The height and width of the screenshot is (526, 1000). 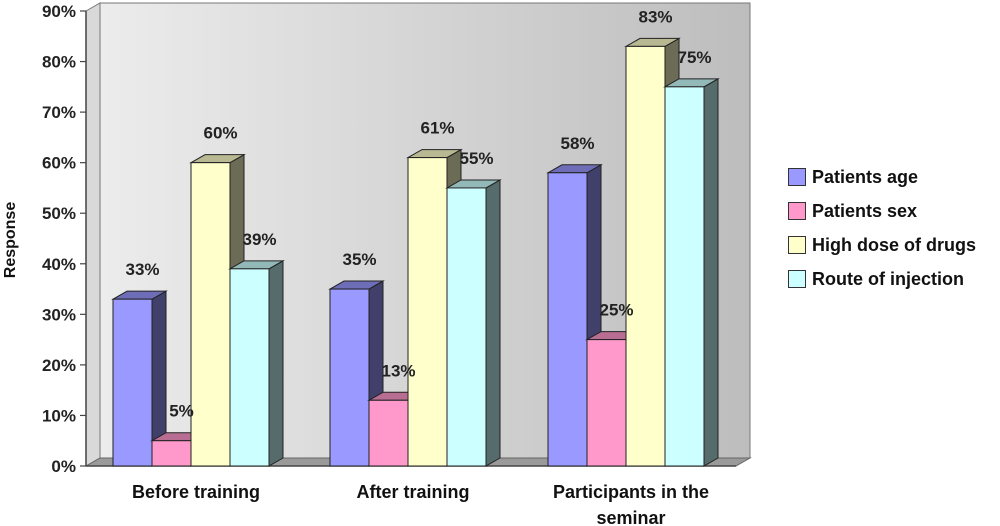 I want to click on y-tick-label: 20%, so click(x=59, y=365).